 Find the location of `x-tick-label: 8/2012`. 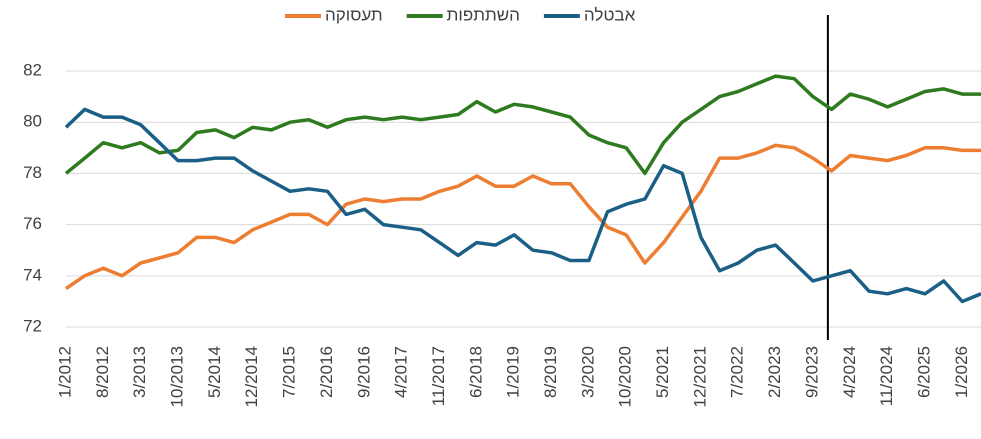

x-tick-label: 8/2012 is located at coordinates (102, 372).